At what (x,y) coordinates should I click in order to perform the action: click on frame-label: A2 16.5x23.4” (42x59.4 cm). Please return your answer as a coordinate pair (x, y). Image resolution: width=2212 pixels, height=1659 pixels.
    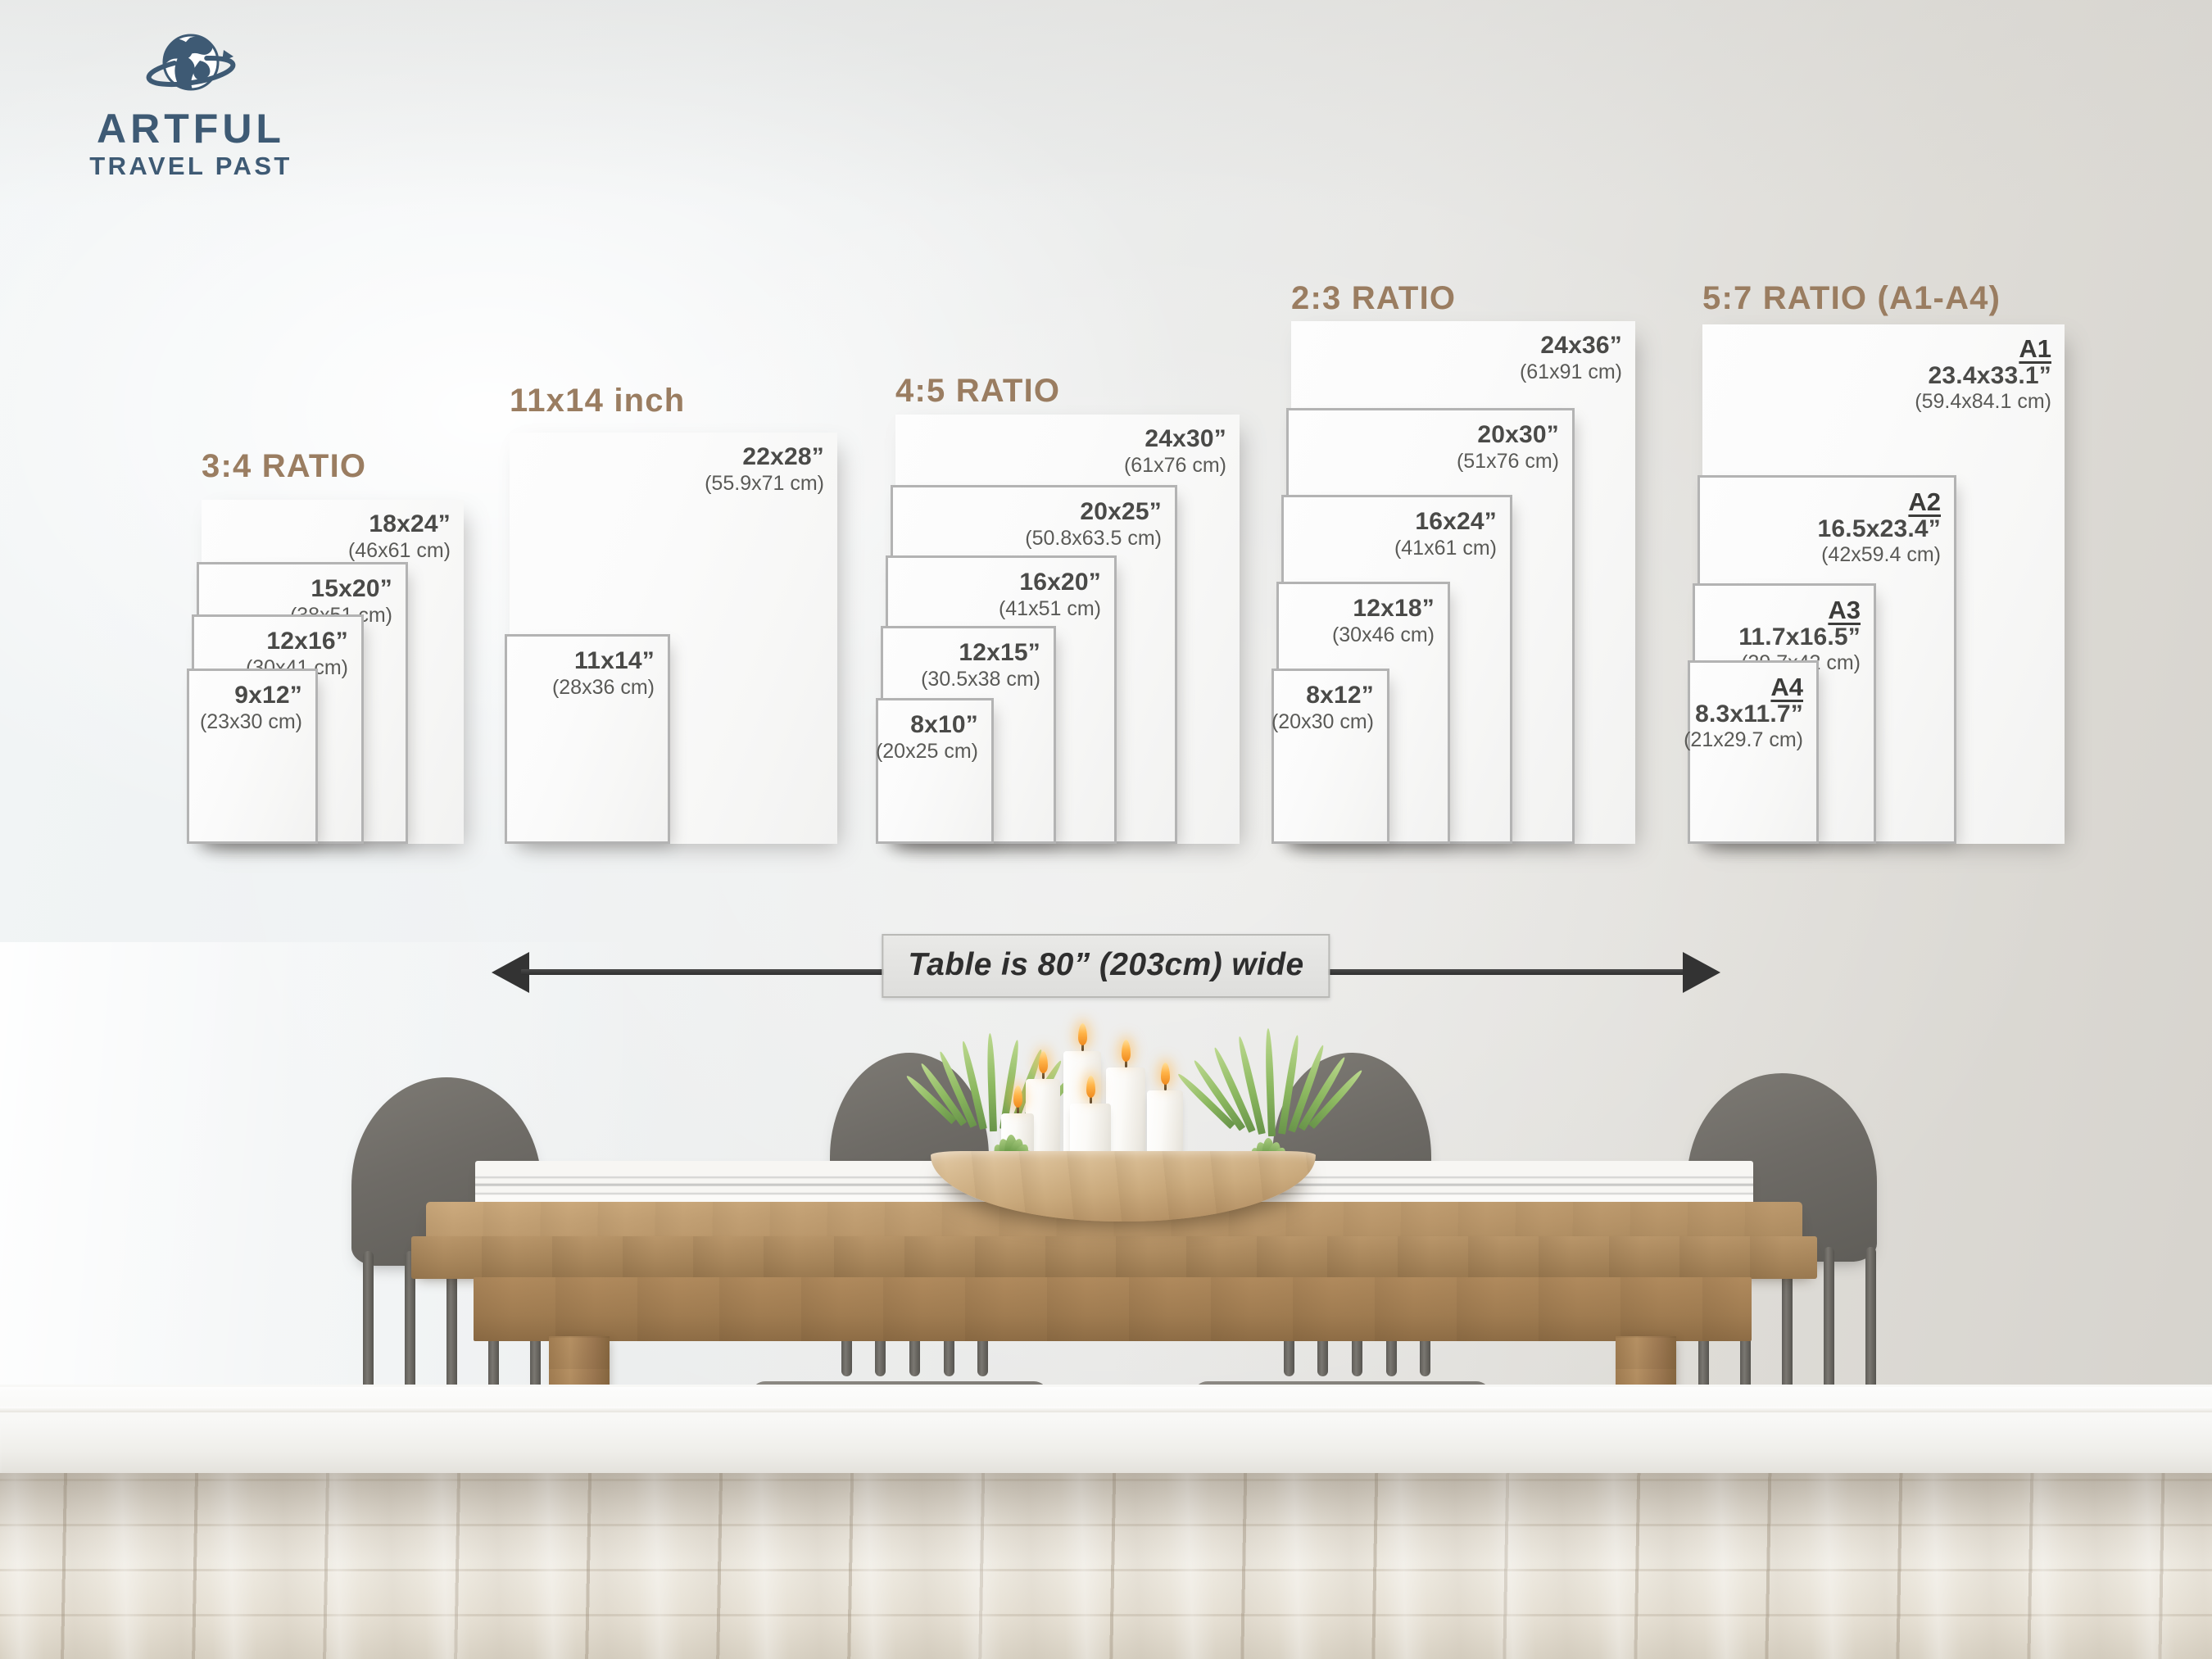
    Looking at the image, I should click on (1879, 527).